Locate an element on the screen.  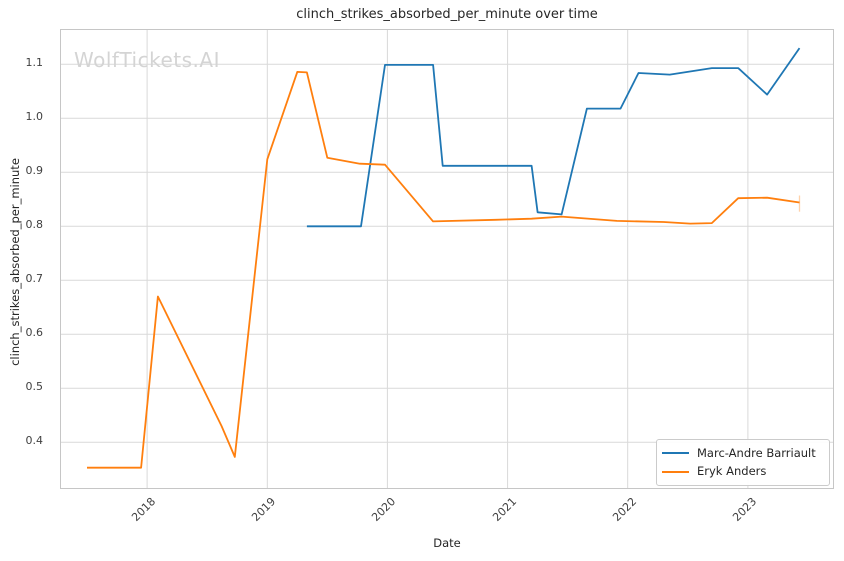
x-axis-label: Date is located at coordinates (447, 543).